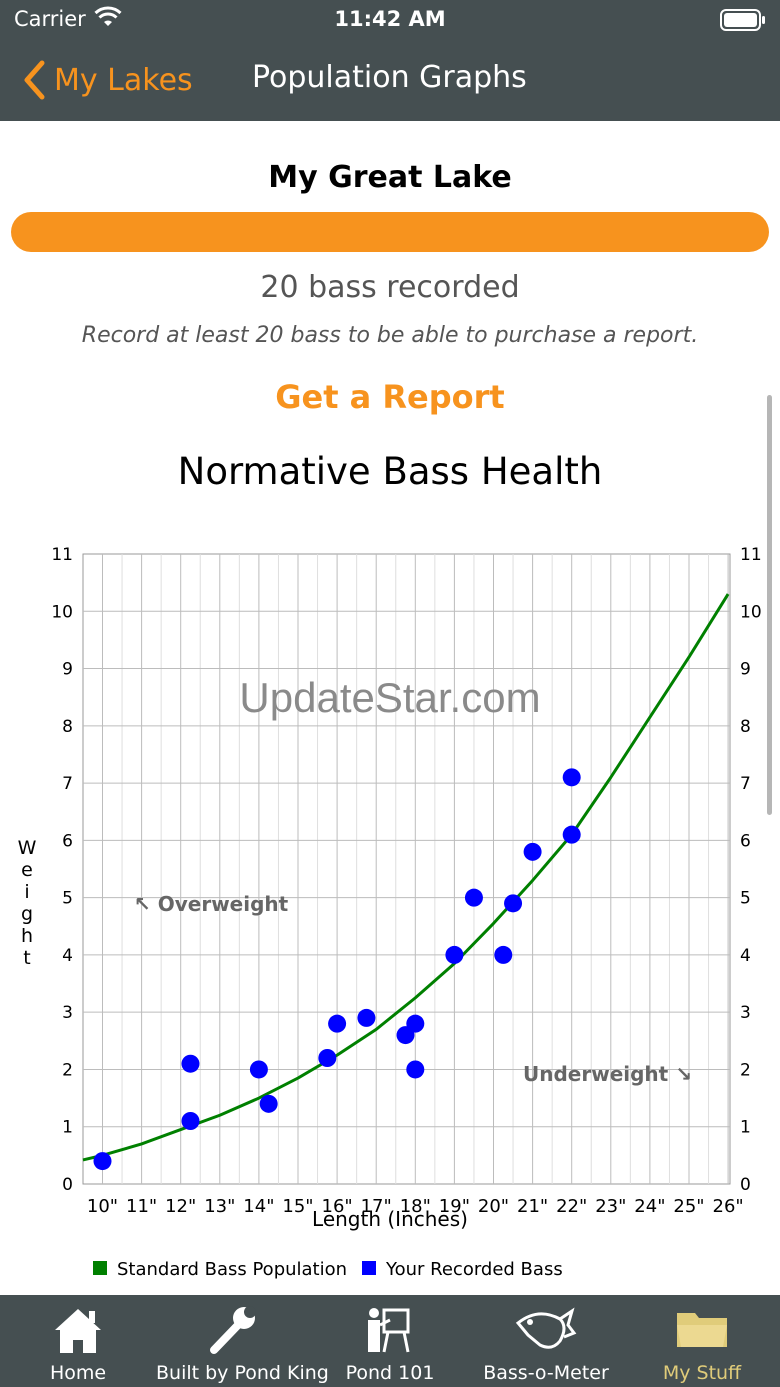  I want to click on y-tick-label-left: 0, so click(67, 1185).